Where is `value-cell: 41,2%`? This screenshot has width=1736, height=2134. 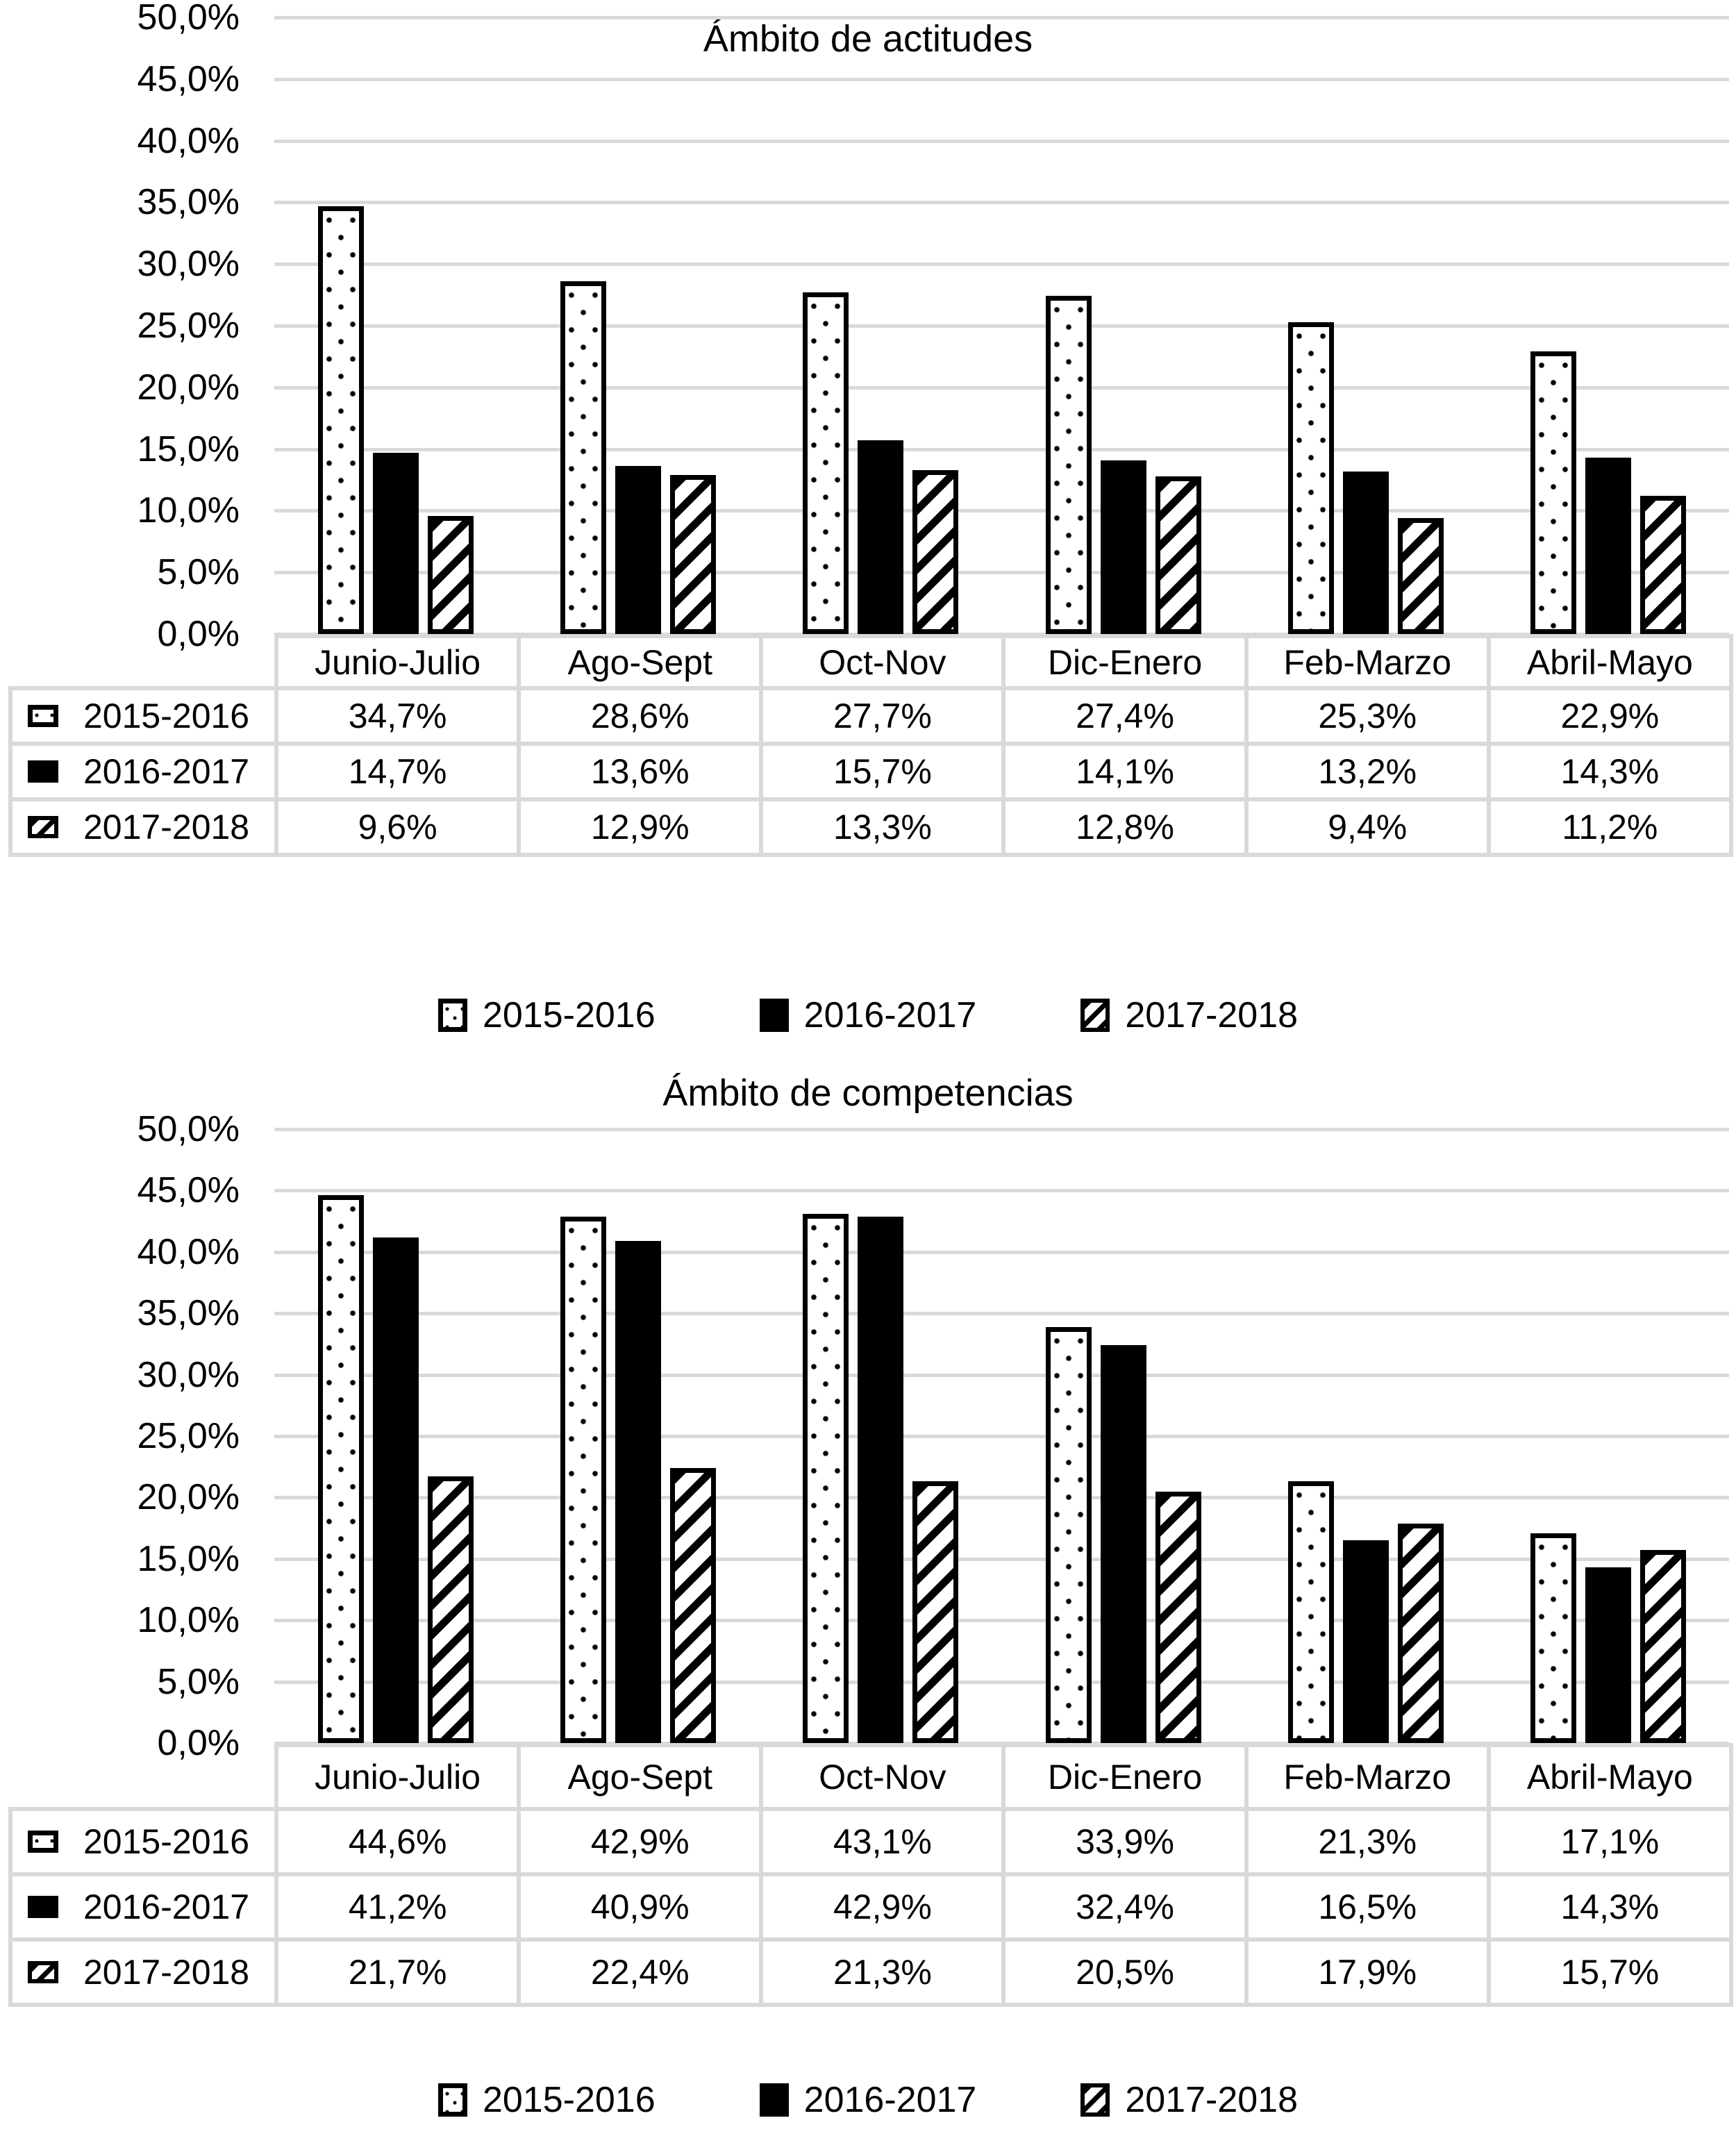
value-cell: 41,2% is located at coordinates (397, 1907).